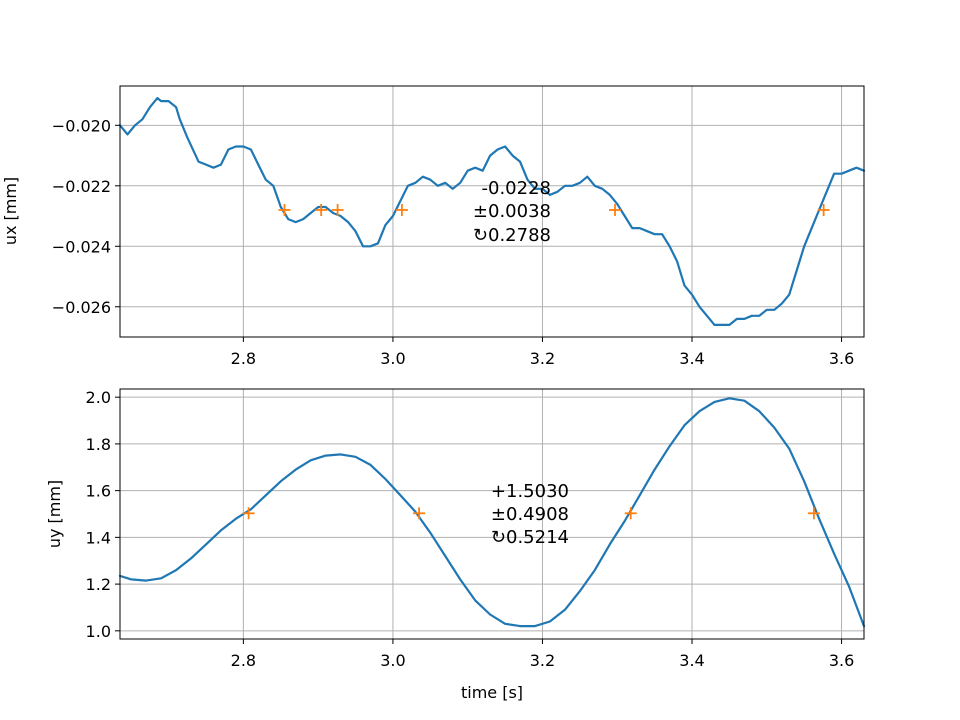  I want to click on uy-x-tick-label: 3.4, so click(691, 660).